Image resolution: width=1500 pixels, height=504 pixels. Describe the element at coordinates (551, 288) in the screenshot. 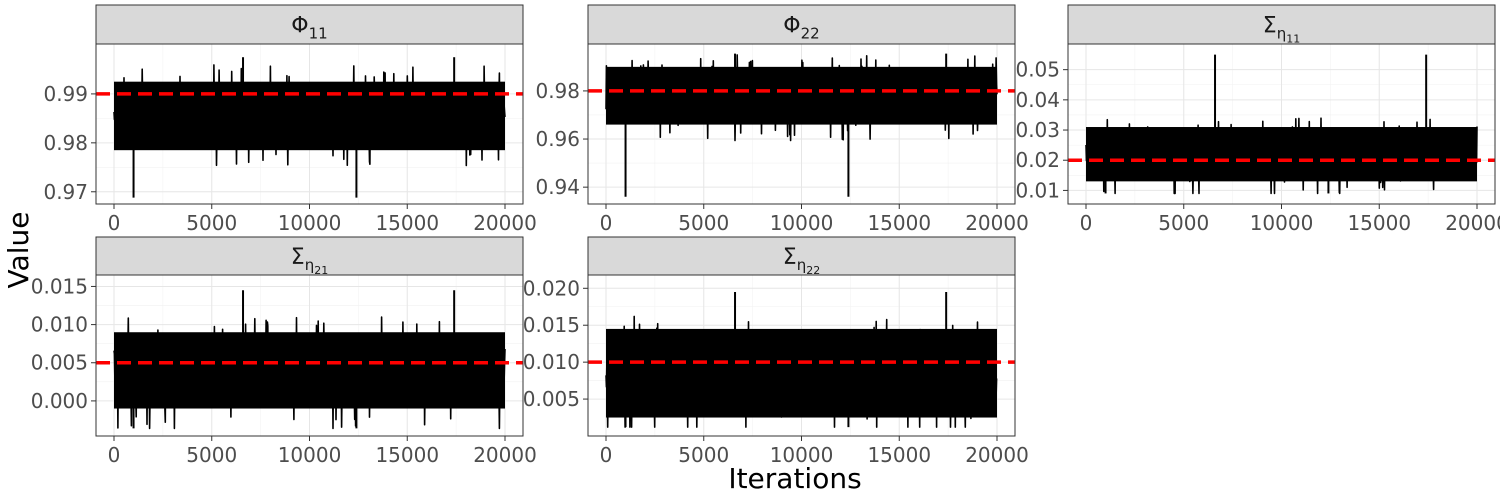

I see `y-tick-label: 0.020` at that location.